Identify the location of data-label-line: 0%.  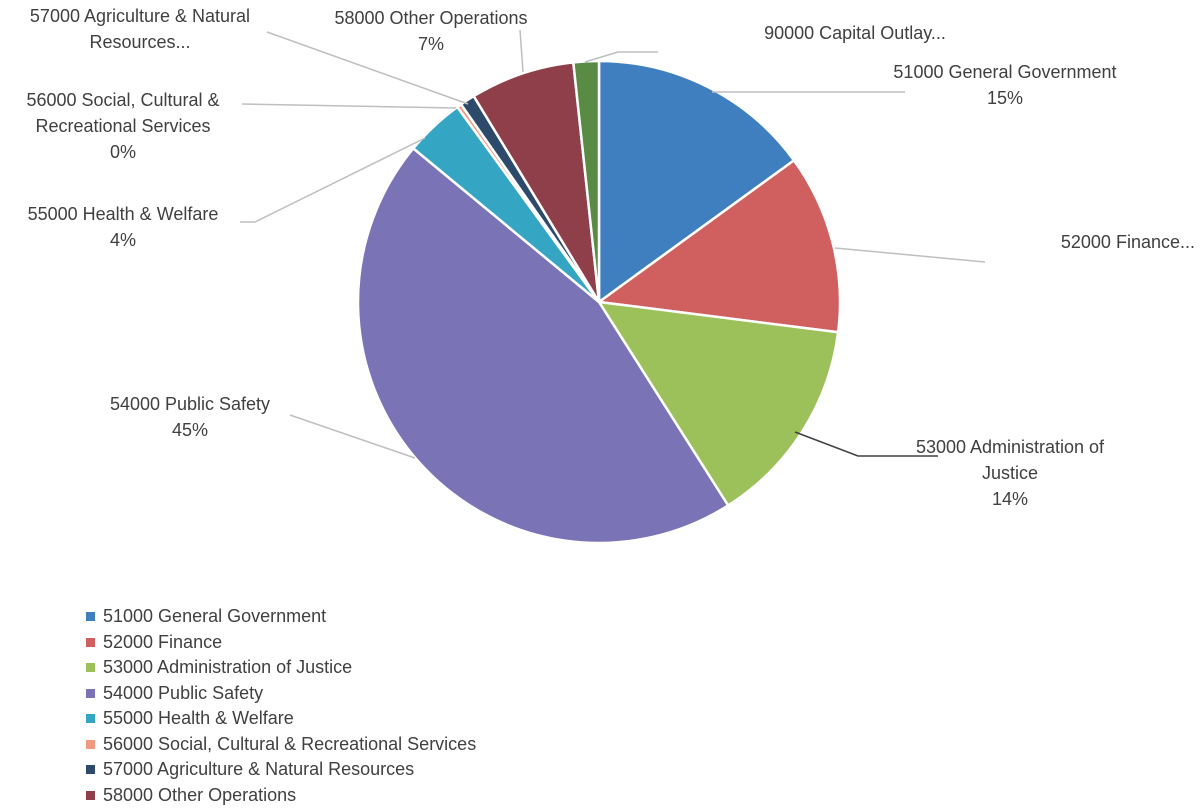
(123, 152).